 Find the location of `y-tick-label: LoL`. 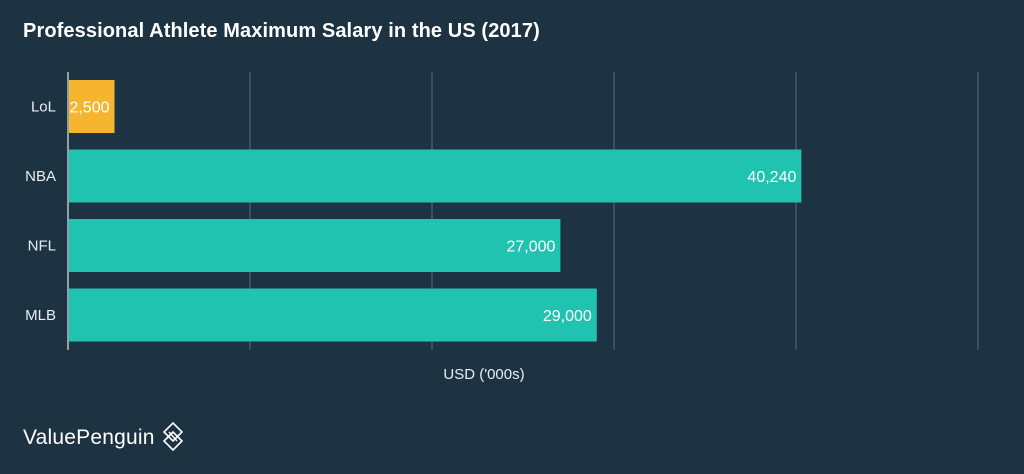

y-tick-label: LoL is located at coordinates (43, 107).